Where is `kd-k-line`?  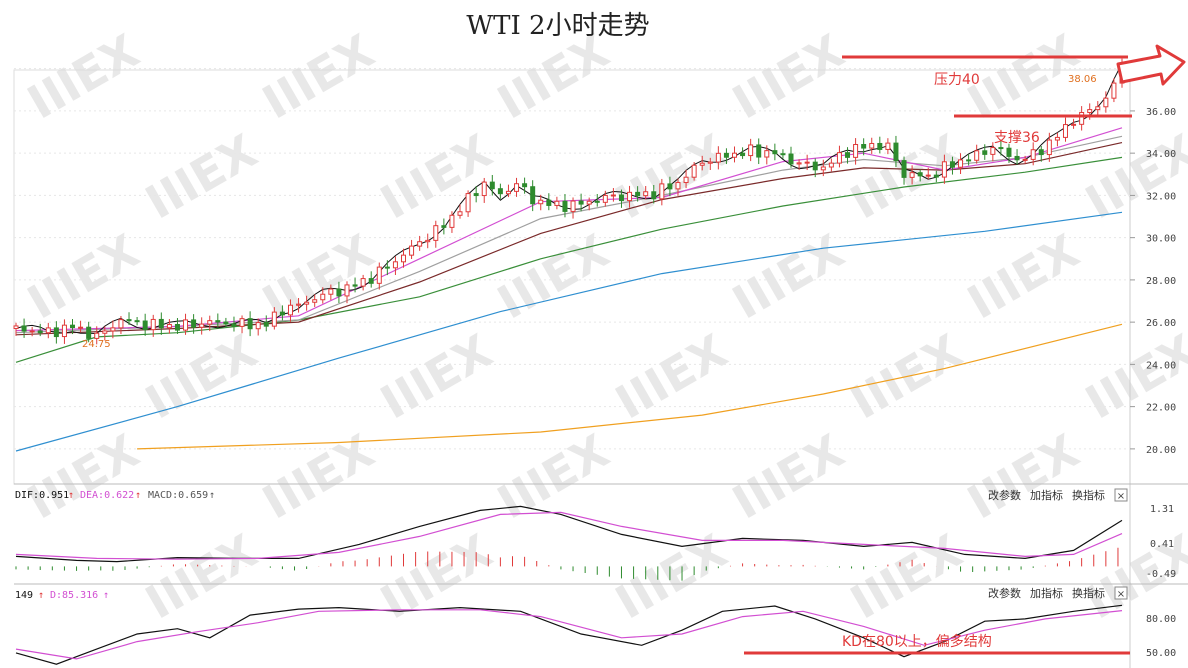
kd-k-line is located at coordinates (569, 634).